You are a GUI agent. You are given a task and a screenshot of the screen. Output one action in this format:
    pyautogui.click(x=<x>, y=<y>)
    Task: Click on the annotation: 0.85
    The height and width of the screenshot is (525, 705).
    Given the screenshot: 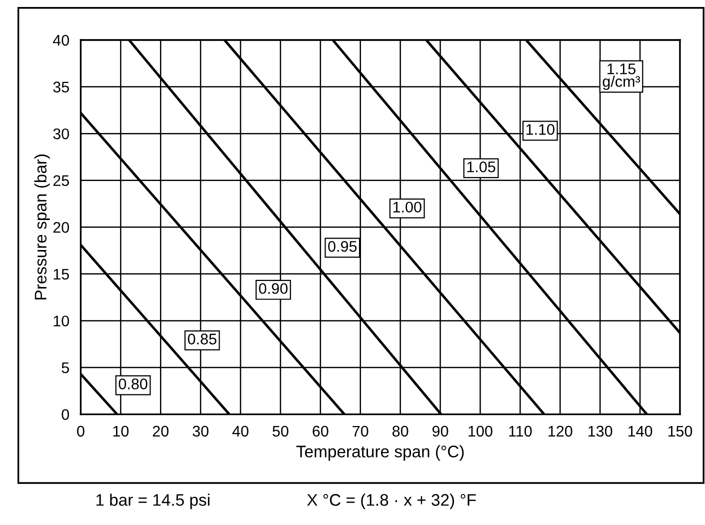 What is the action you would take?
    pyautogui.click(x=202, y=339)
    